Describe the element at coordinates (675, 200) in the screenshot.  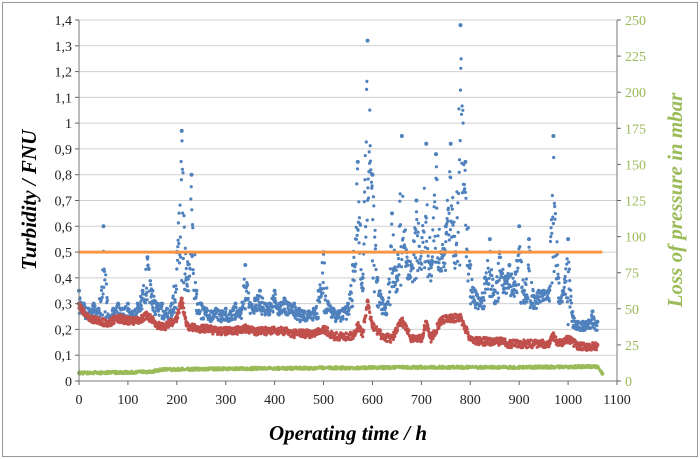
I see `y2-axis-label: Loss of pressure in mbar` at that location.